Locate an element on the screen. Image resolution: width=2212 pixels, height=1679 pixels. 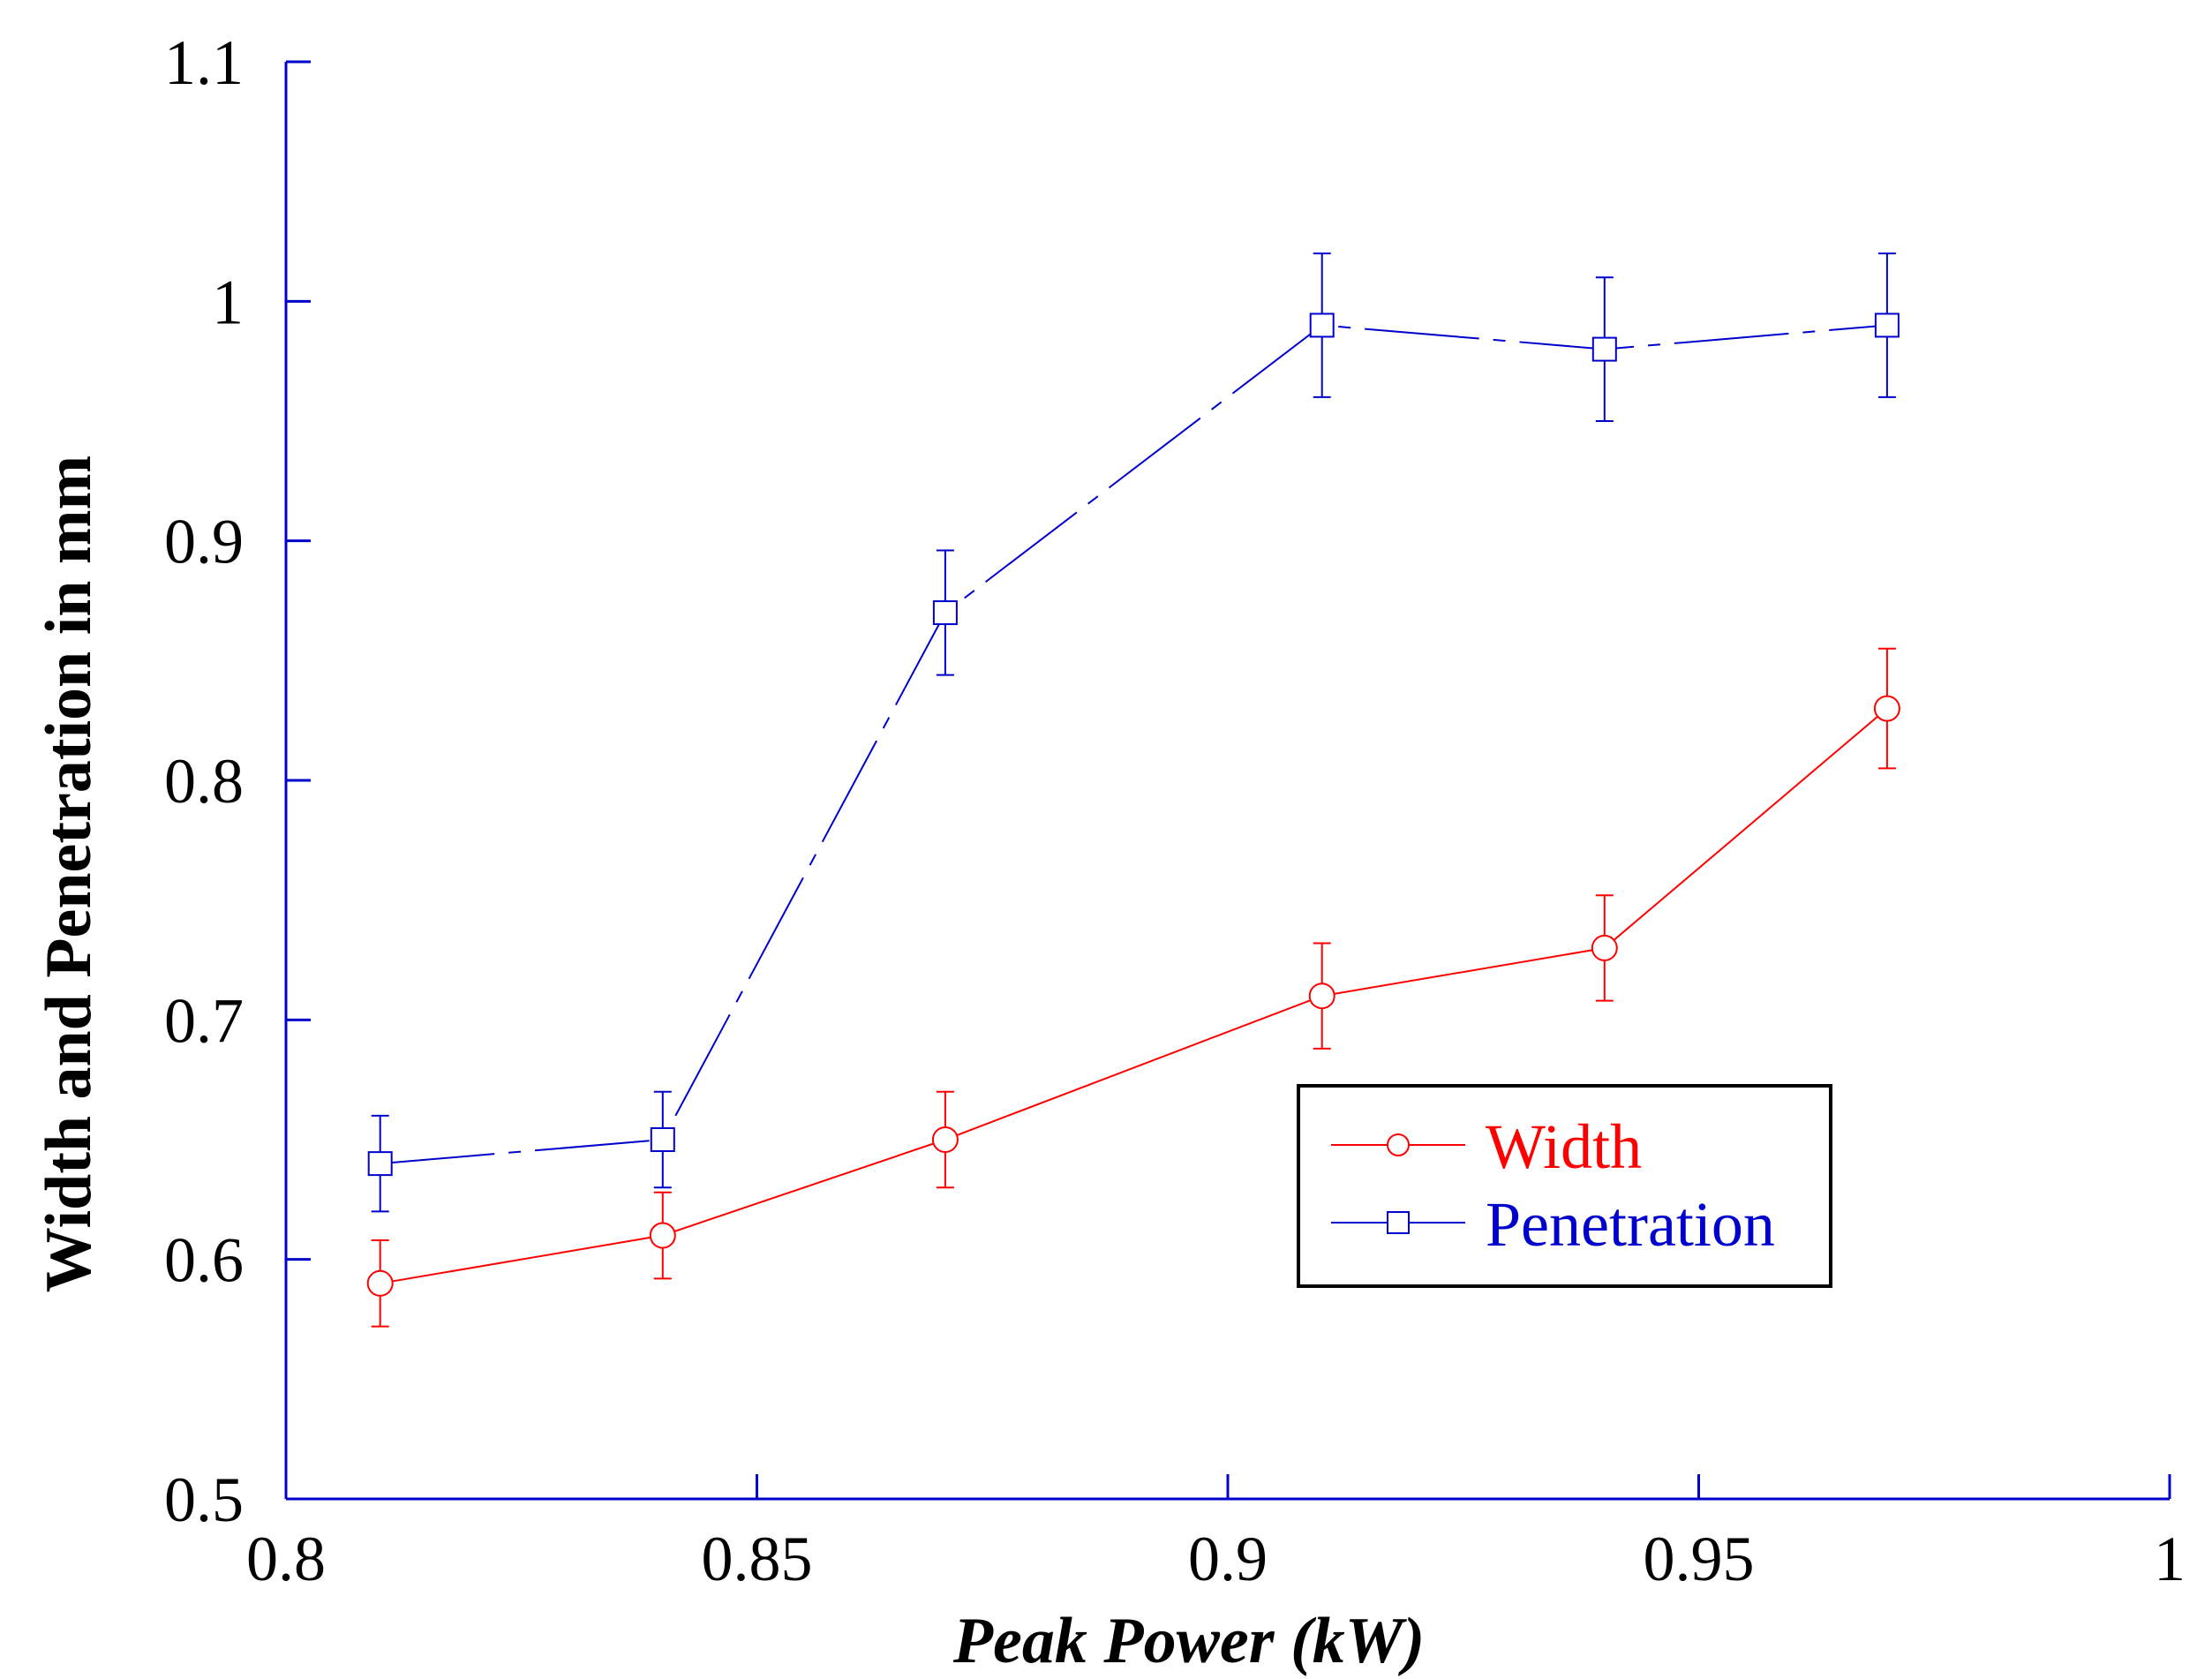
y-tick-label: 1 is located at coordinates (228, 302).